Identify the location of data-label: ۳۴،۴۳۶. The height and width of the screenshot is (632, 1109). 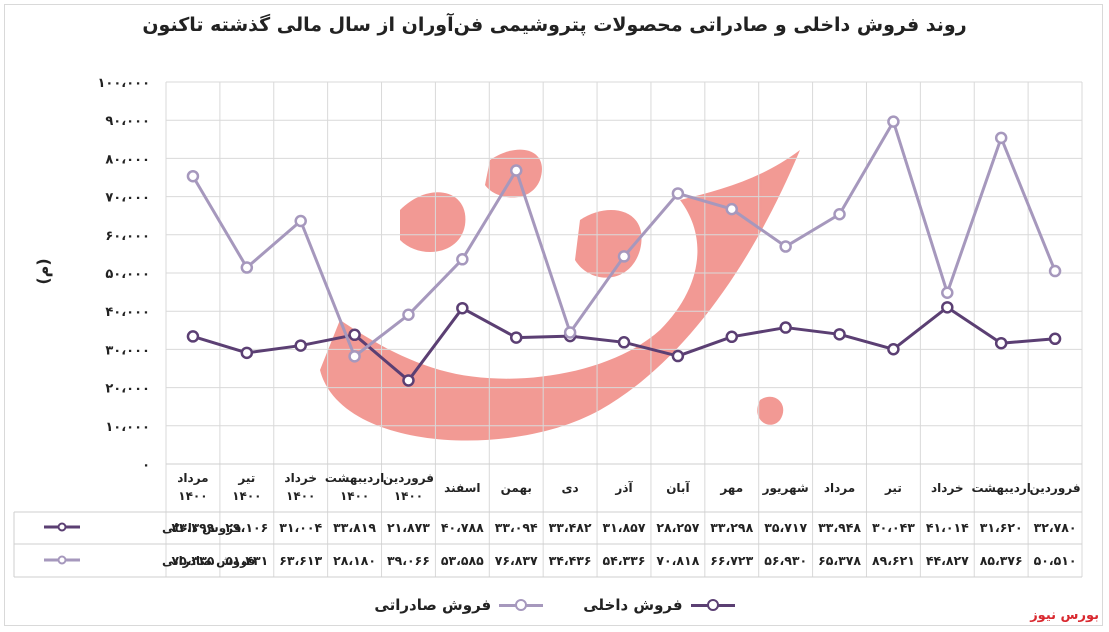
(570, 560).